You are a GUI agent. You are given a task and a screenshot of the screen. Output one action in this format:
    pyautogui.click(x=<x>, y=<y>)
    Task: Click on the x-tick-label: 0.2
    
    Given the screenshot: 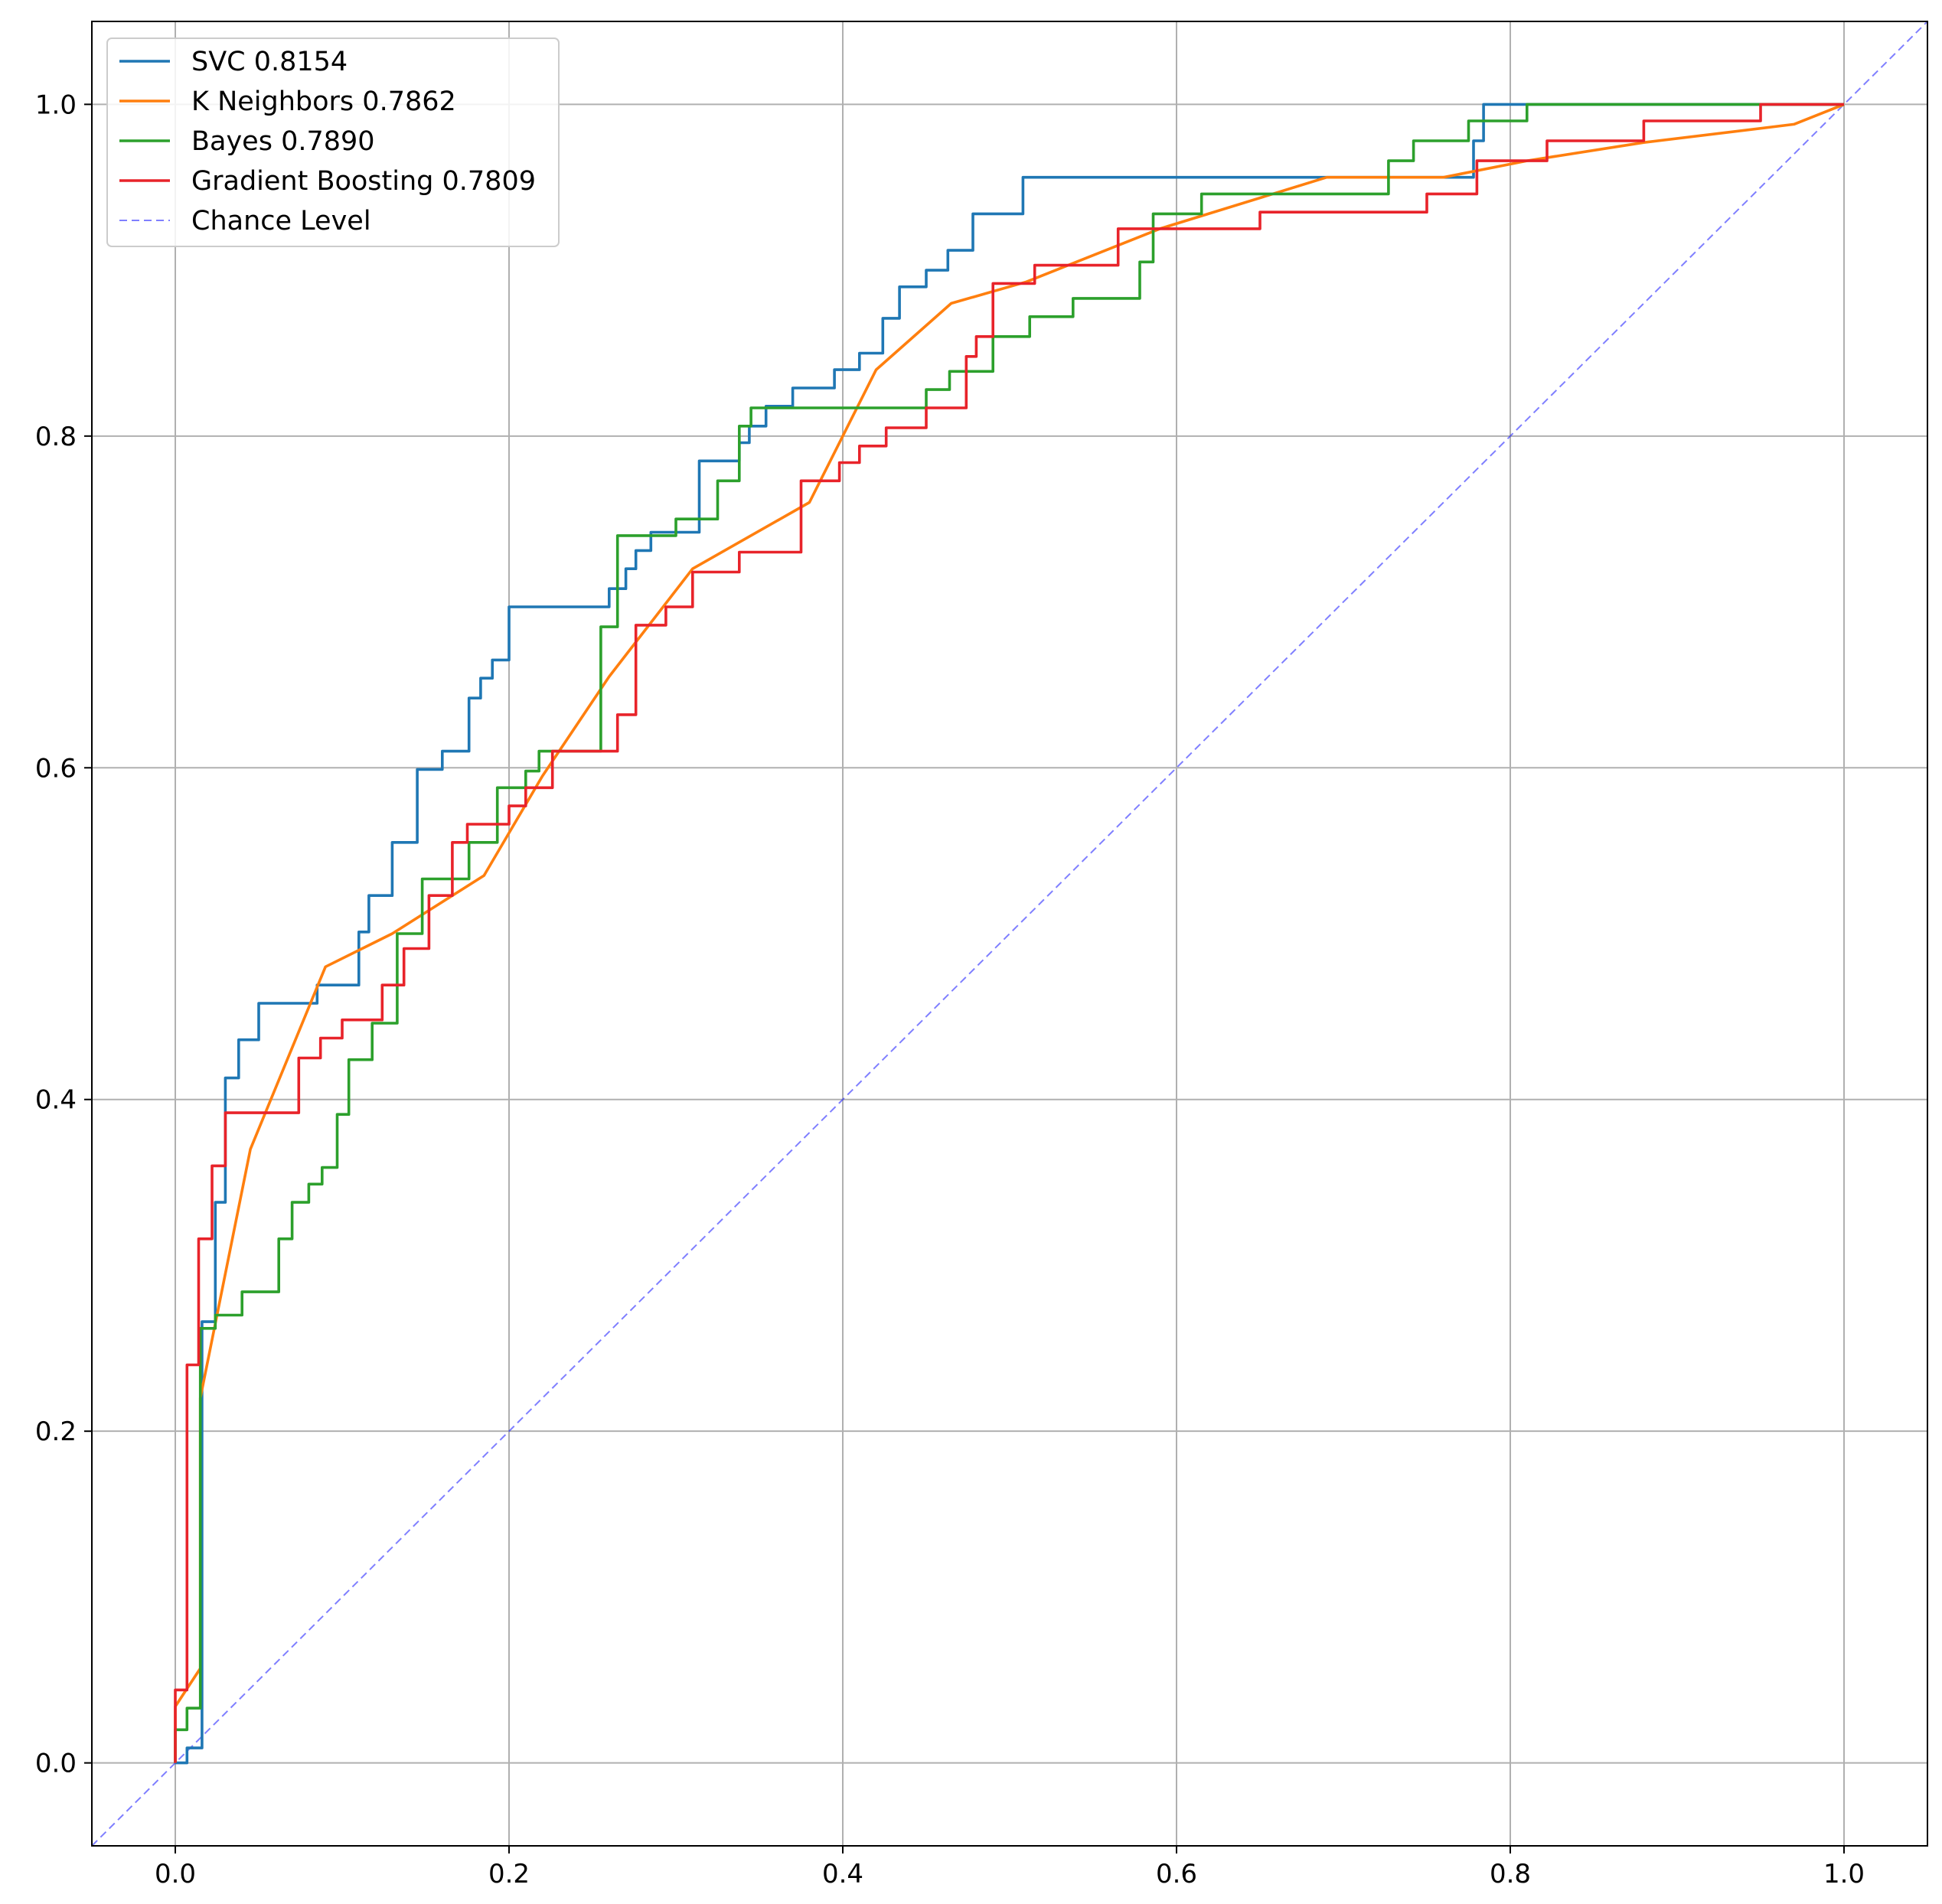 What is the action you would take?
    pyautogui.click(x=509, y=1874)
    